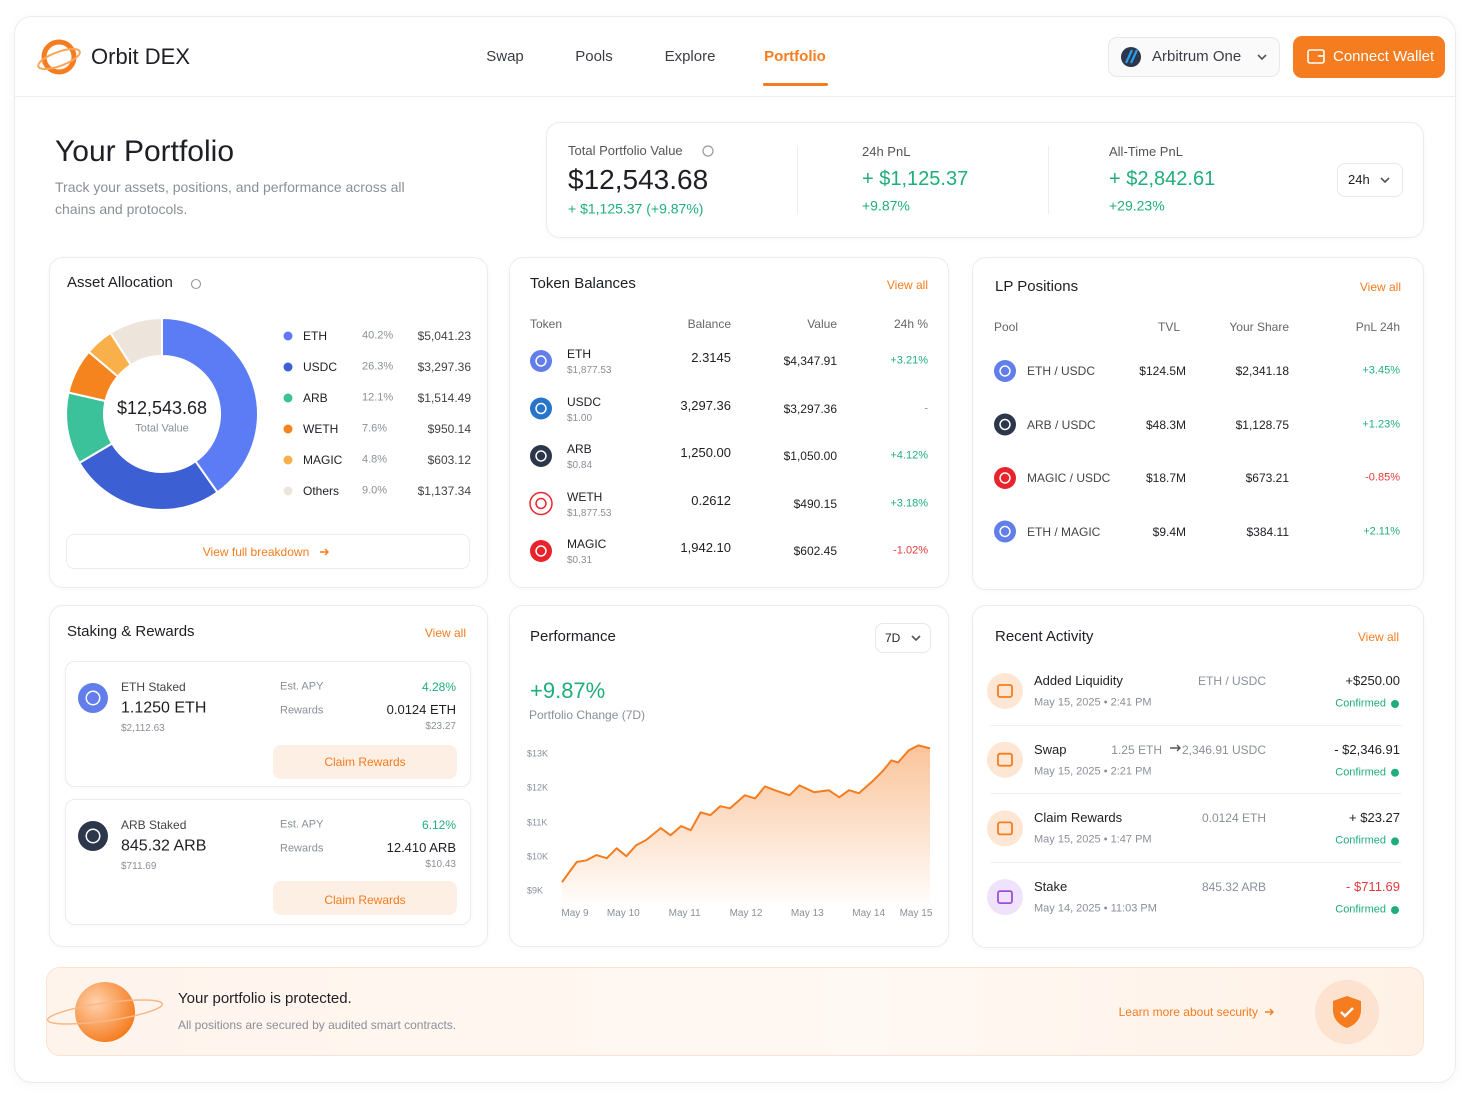 The height and width of the screenshot is (1100, 1467). I want to click on breakdown-link: View full breakdown, so click(256, 551).